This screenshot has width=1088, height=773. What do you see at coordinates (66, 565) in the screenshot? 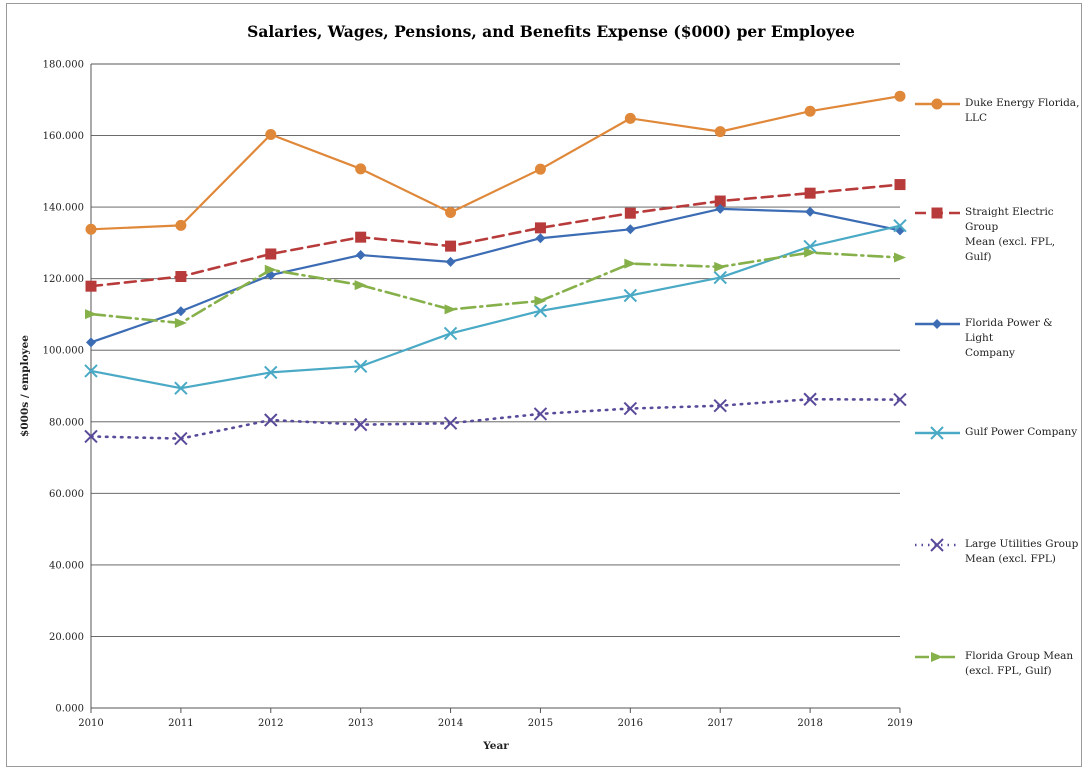
I see `y-tick-label: 40.000` at bounding box center [66, 565].